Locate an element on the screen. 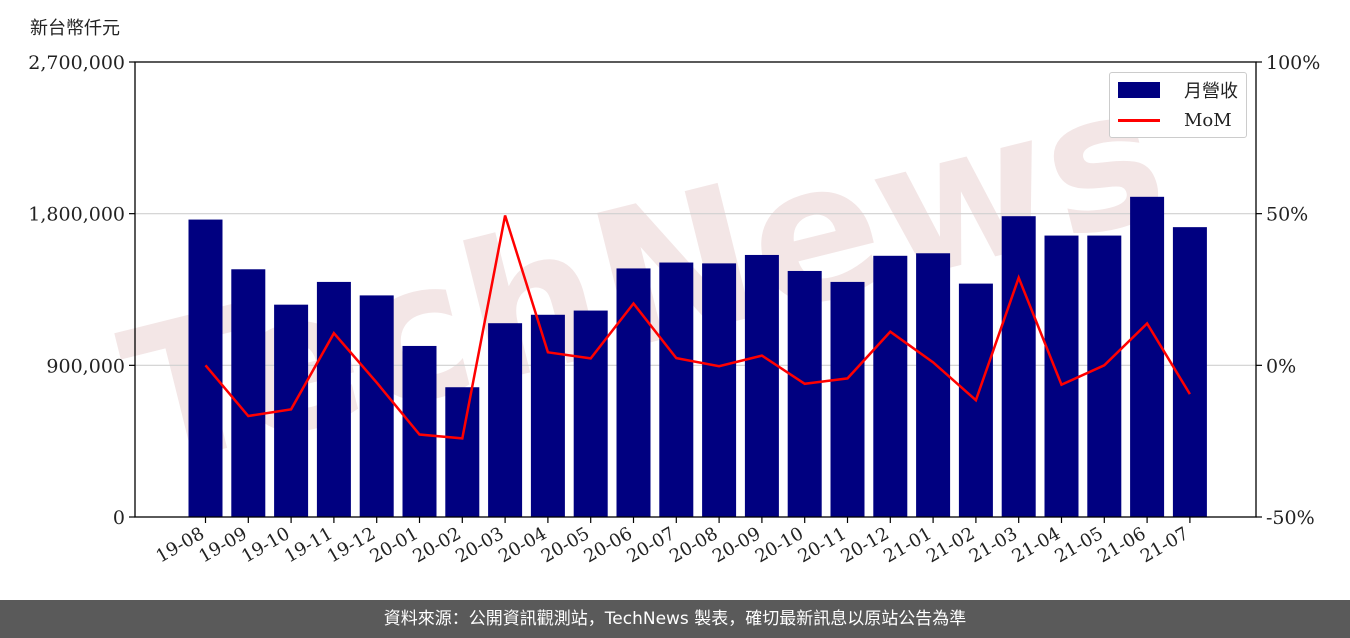 The width and height of the screenshot is (1350, 638). legend-bar-swatch is located at coordinates (1139, 90).